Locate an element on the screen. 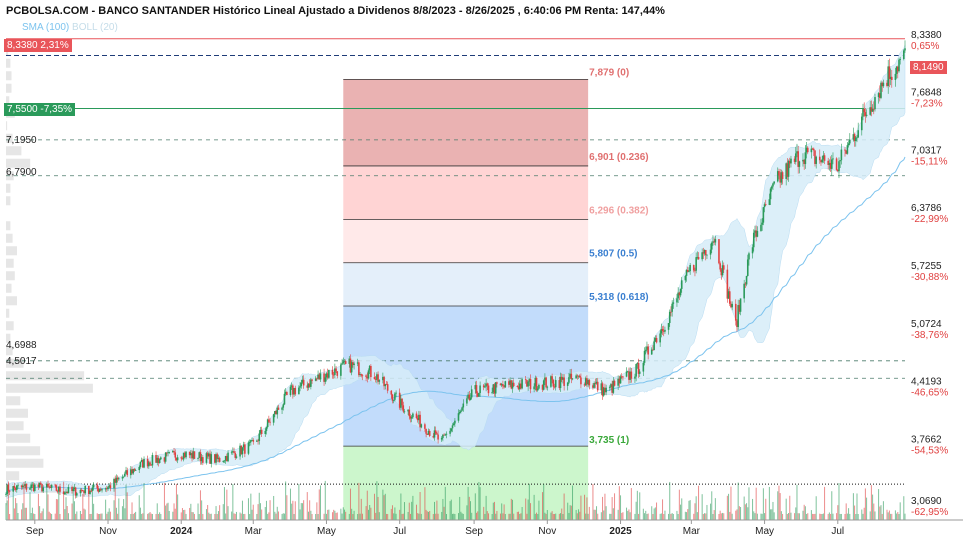 This screenshot has width=963, height=542. boll-legend: BOLL (20) is located at coordinates (95, 27).